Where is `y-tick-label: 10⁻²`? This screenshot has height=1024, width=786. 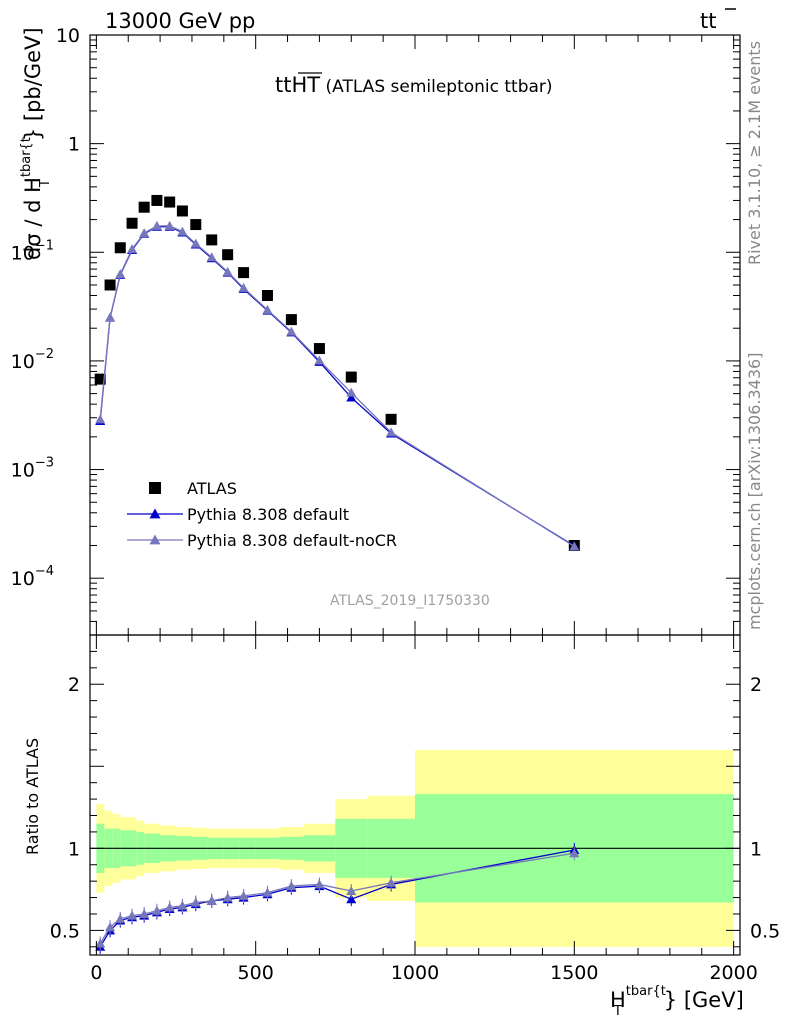
y-tick-label: 10⁻² is located at coordinates (32, 360).